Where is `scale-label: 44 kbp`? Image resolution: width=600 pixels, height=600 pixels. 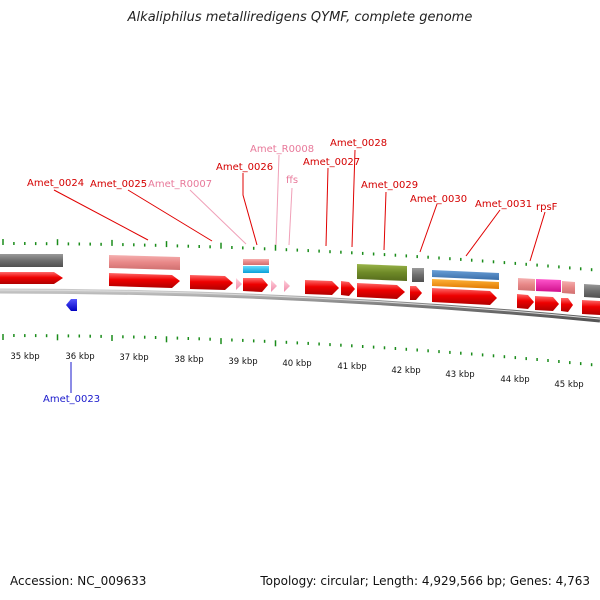
scale-label: 44 kbp is located at coordinates (514, 380).